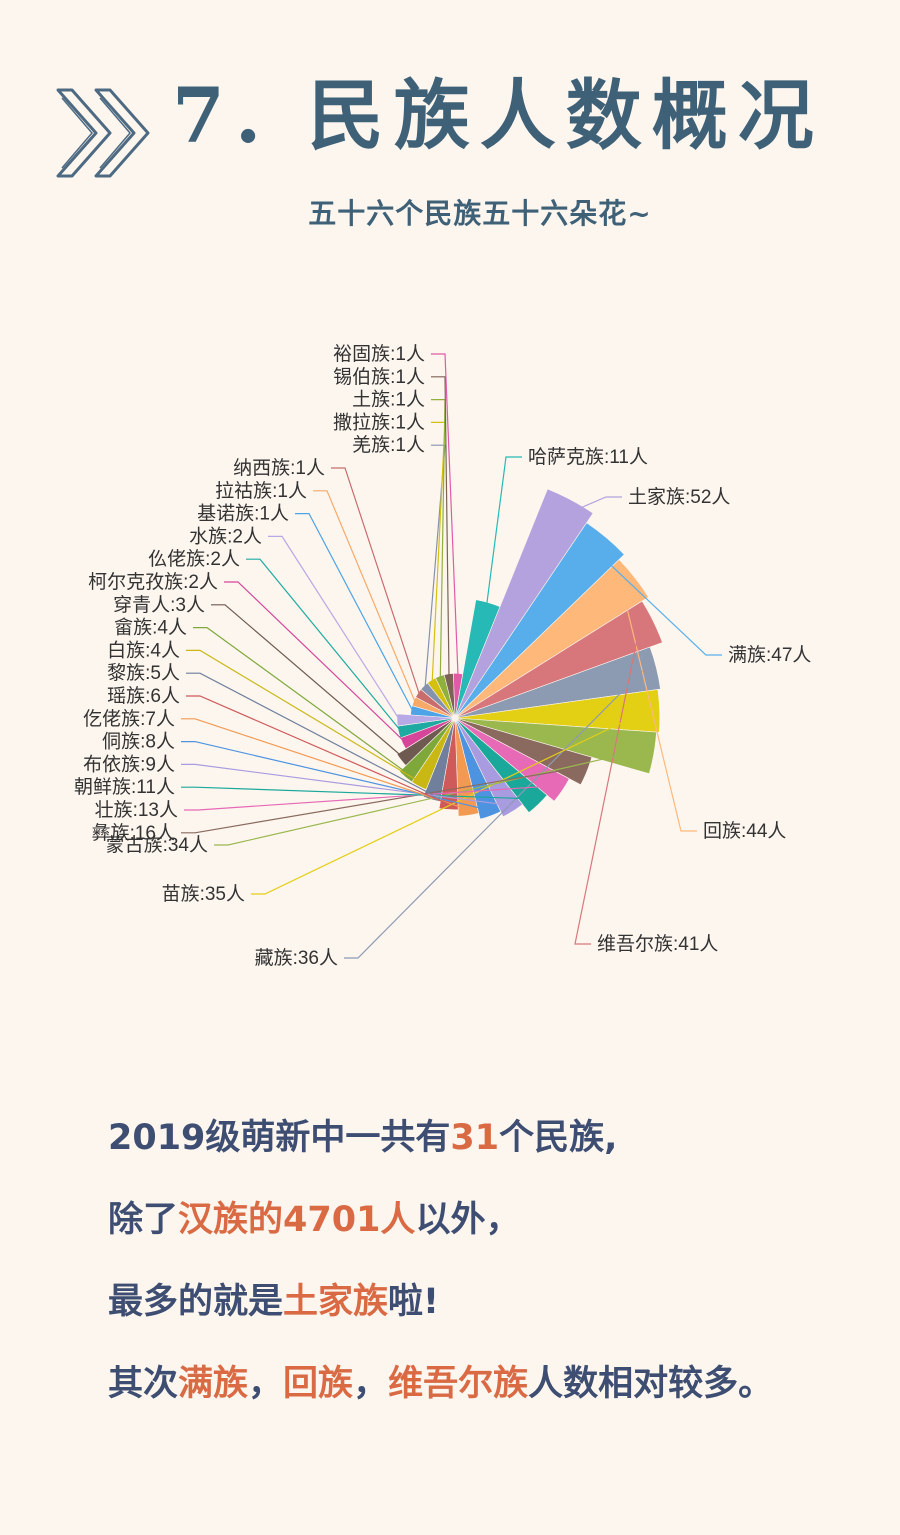  I want to click on slice-label-哈萨克族: 哈萨克族:11人, so click(588, 457).